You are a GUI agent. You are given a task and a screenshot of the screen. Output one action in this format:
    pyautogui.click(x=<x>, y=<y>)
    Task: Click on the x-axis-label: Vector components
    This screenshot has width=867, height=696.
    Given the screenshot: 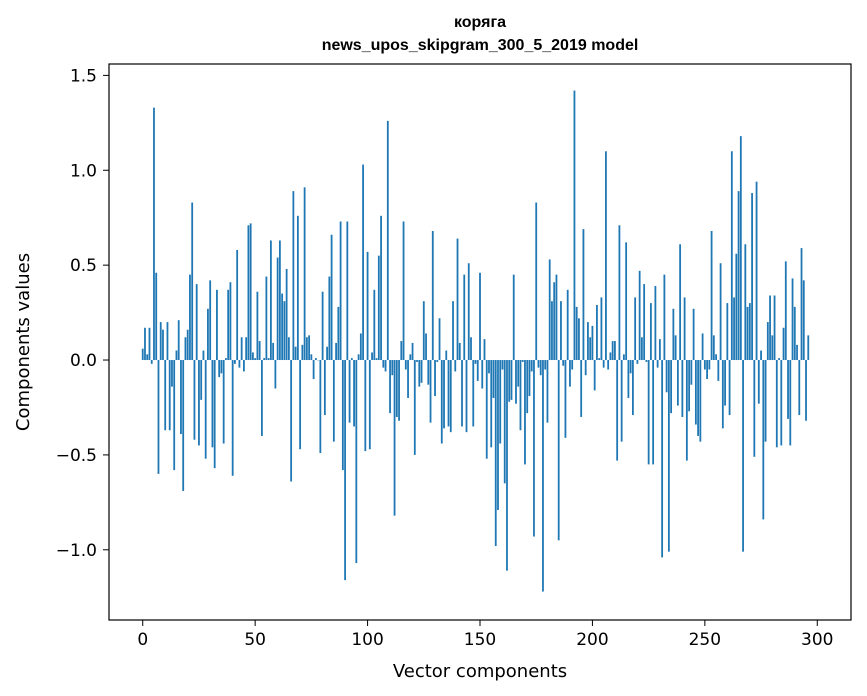 What is the action you would take?
    pyautogui.click(x=480, y=671)
    